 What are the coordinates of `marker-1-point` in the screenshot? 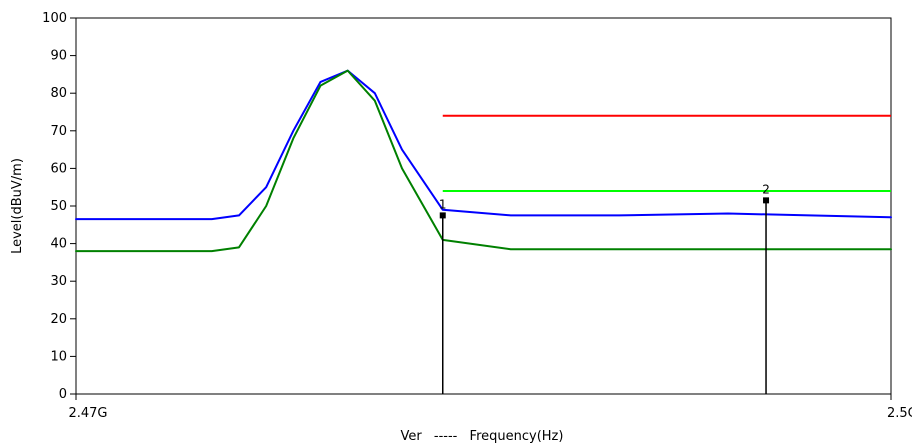 It's located at (442, 215).